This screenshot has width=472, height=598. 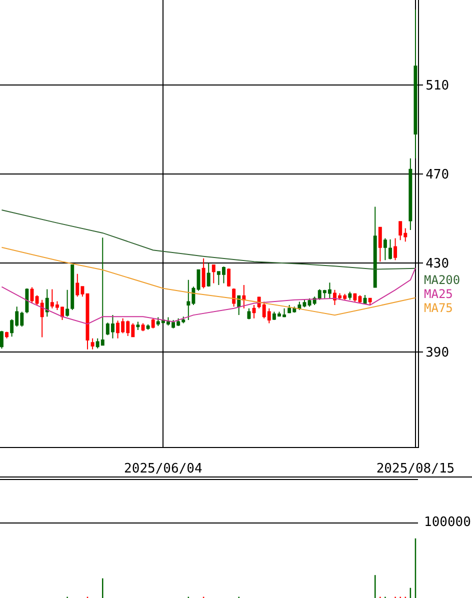 What do you see at coordinates (415, 469) in the screenshot?
I see `x-tick-label: 2025/08/15` at bounding box center [415, 469].